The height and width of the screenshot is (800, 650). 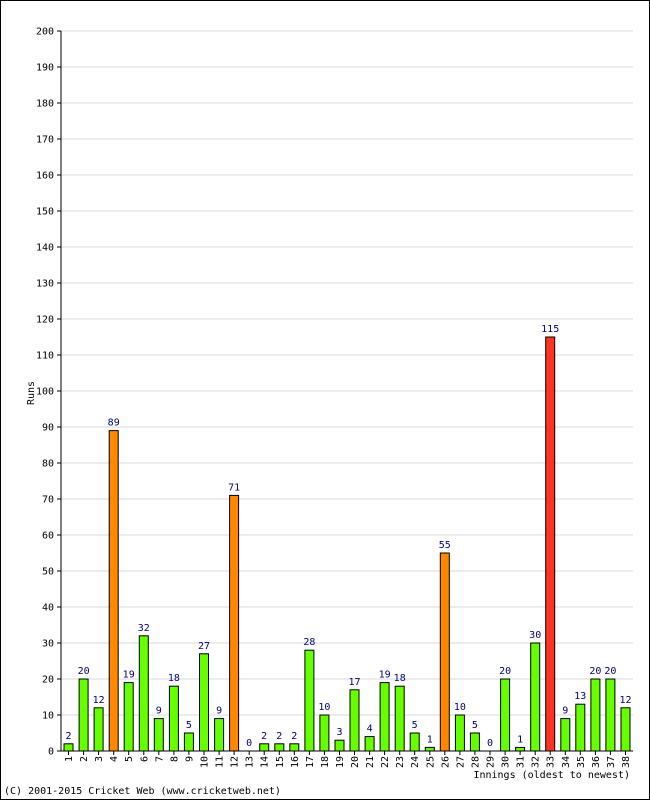 What do you see at coordinates (551, 762) in the screenshot?
I see `x-tick-label: 33` at bounding box center [551, 762].